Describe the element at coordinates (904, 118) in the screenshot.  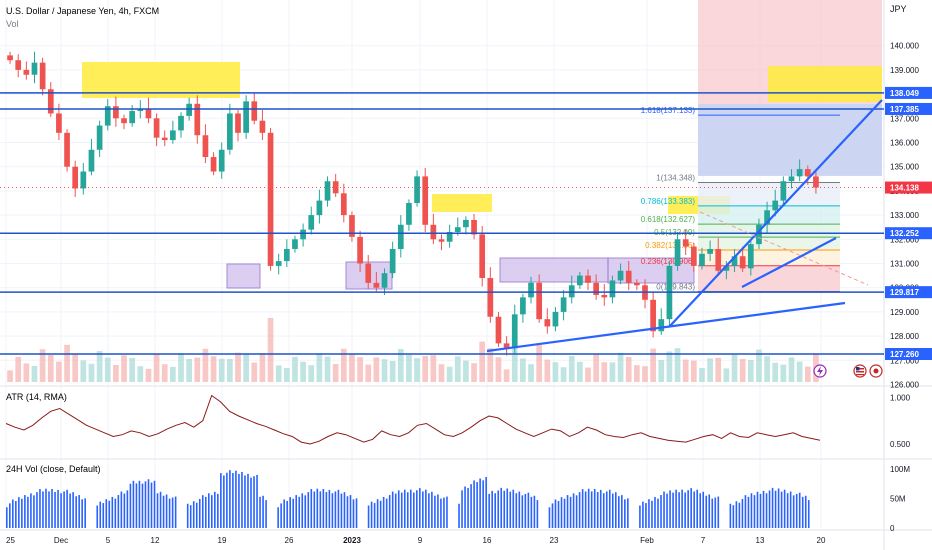
I see `y-tick-label: 137.000` at that location.